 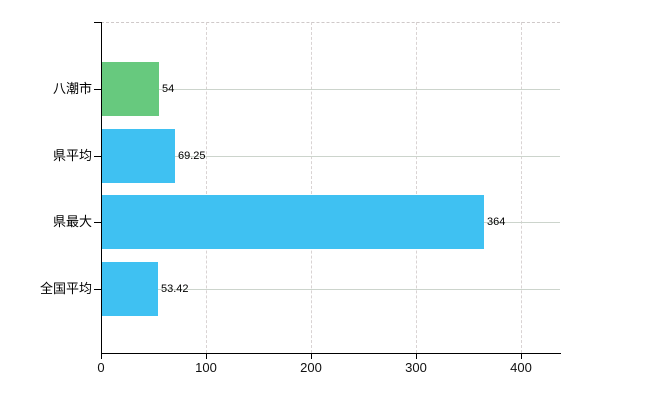 I want to click on bar-value-label: 364, so click(x=496, y=222).